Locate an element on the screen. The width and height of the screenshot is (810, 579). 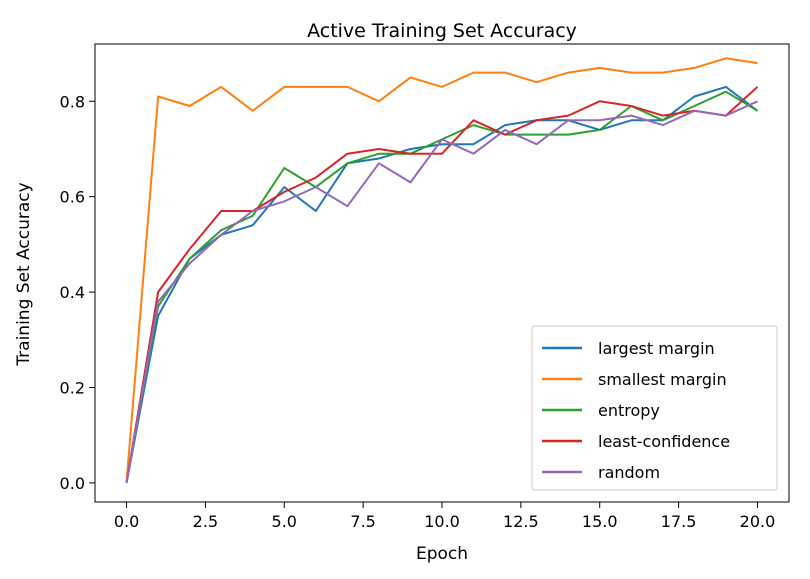
x-axis-ticks: 0.0 2.5 5.0 7.5 10.0 12.5 15.0 17.5 20.0 is located at coordinates (444, 516).